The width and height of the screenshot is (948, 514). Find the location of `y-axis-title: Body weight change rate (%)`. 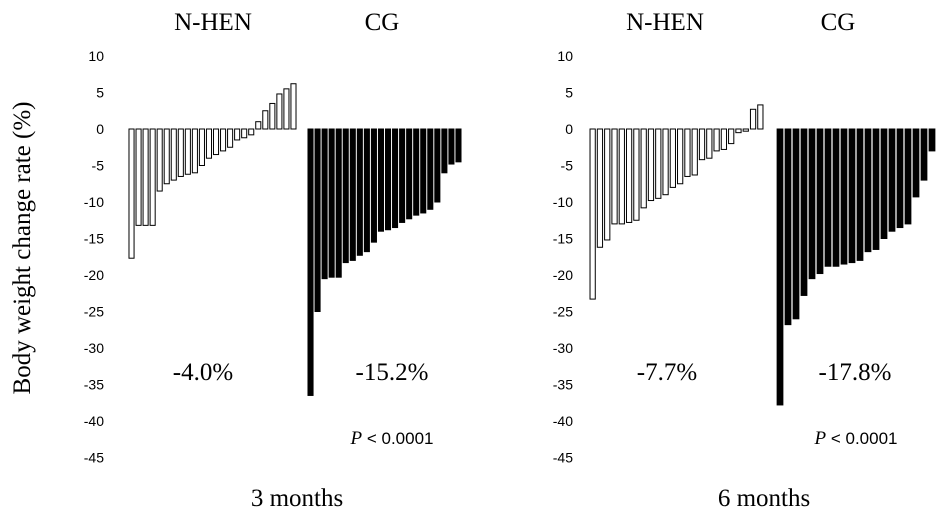

y-axis-title: Body weight change rate (%) is located at coordinates (22, 248).